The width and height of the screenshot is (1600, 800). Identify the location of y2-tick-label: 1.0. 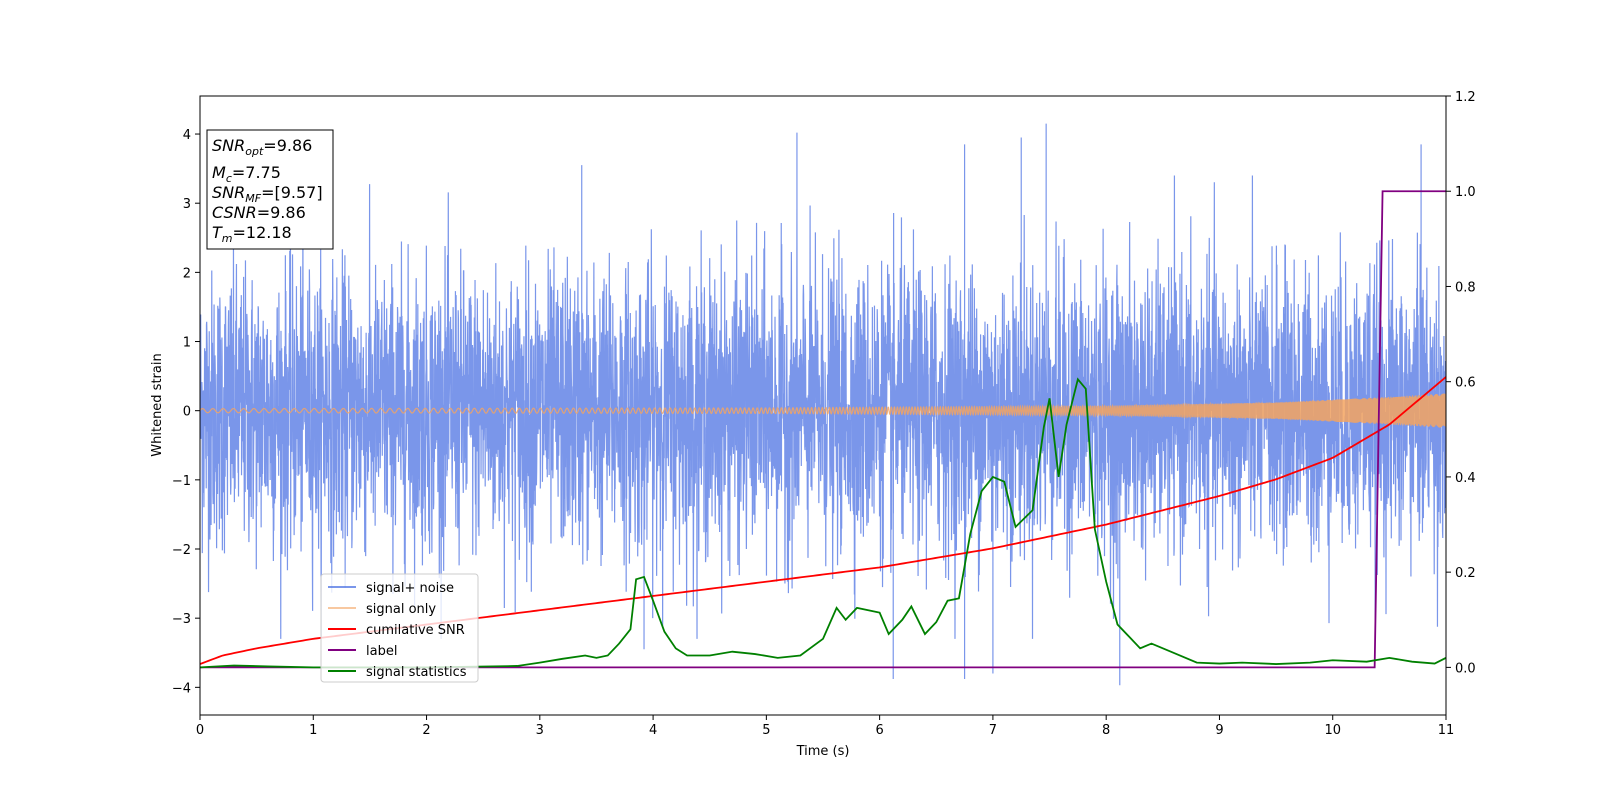
(1465, 192).